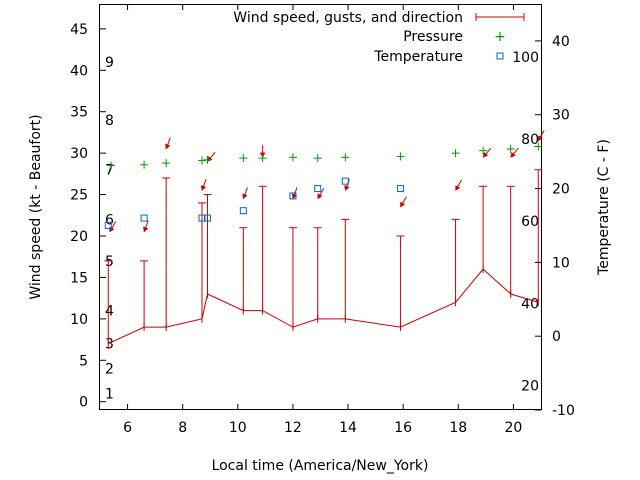  What do you see at coordinates (109, 370) in the screenshot?
I see `beaufort-label: 2` at bounding box center [109, 370].